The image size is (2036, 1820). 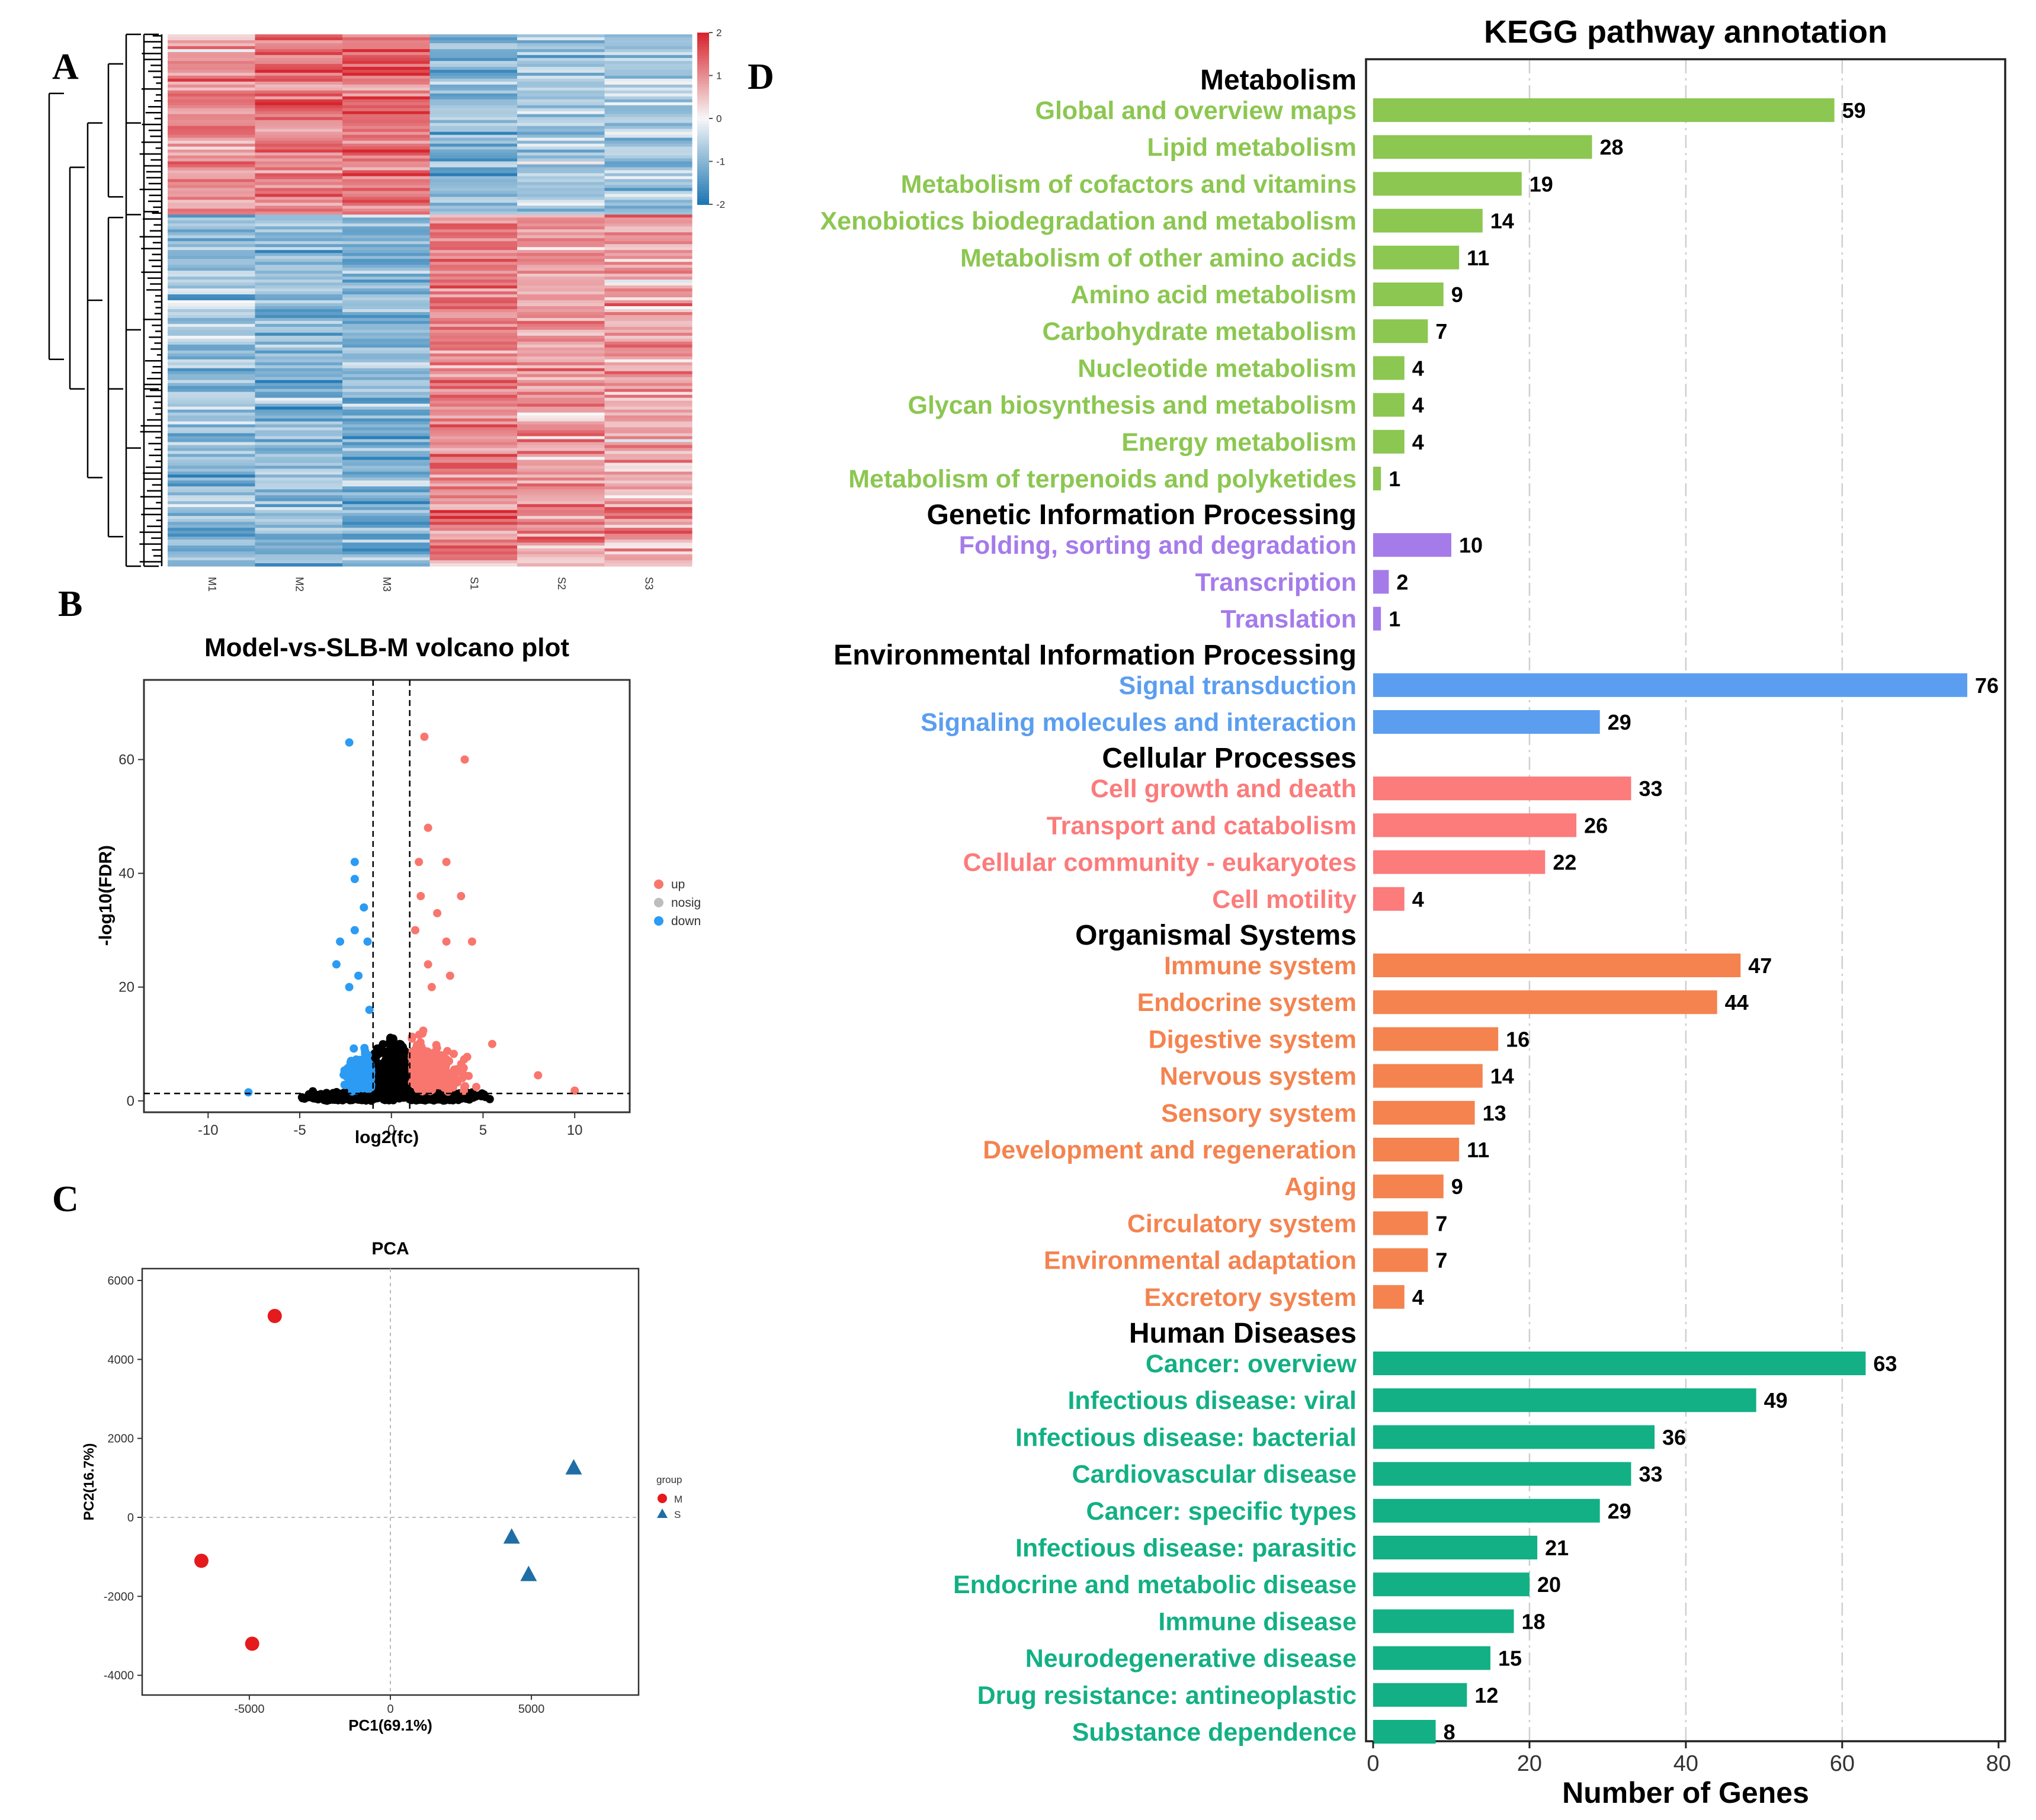 I want to click on pathway-label: Development and regeneration, so click(x=1170, y=1150).